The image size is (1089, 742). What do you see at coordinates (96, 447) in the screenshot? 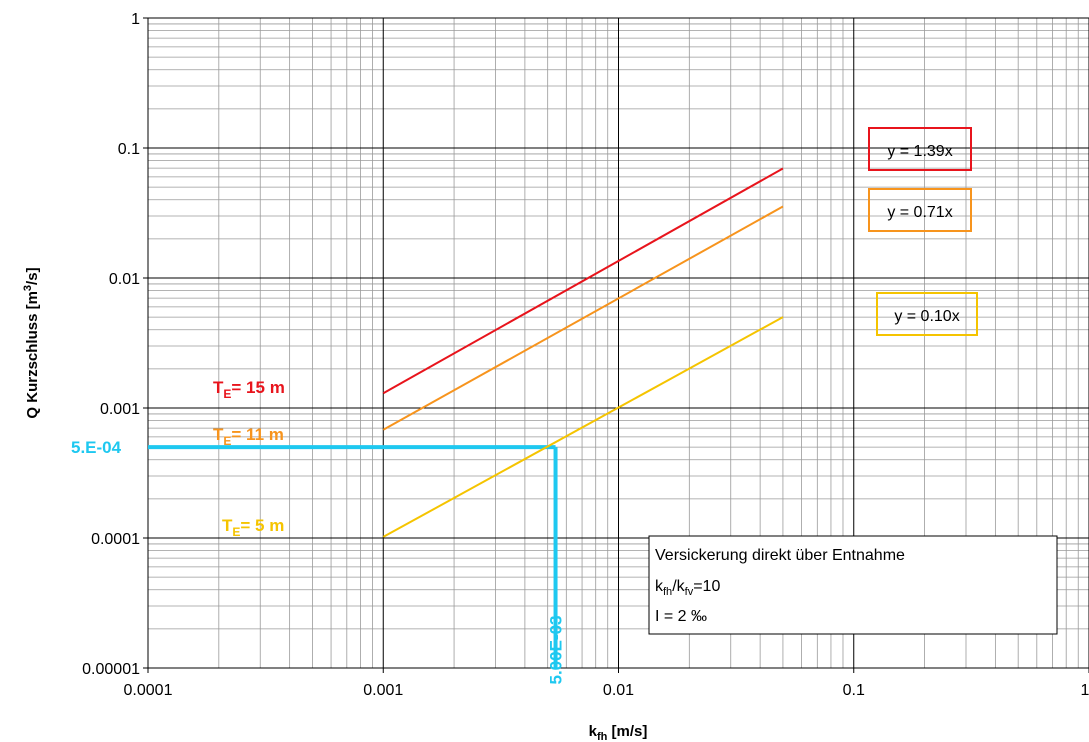
I see `reference-y-label: 5.E-04` at bounding box center [96, 447].